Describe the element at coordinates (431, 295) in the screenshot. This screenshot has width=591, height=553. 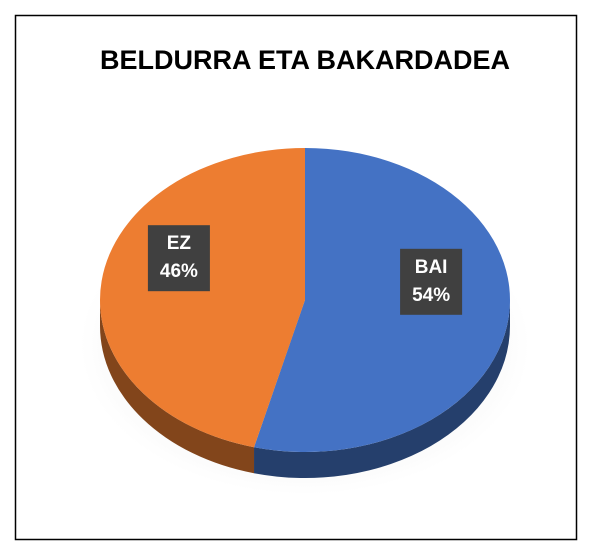
I see `data-label-value: 54%` at that location.